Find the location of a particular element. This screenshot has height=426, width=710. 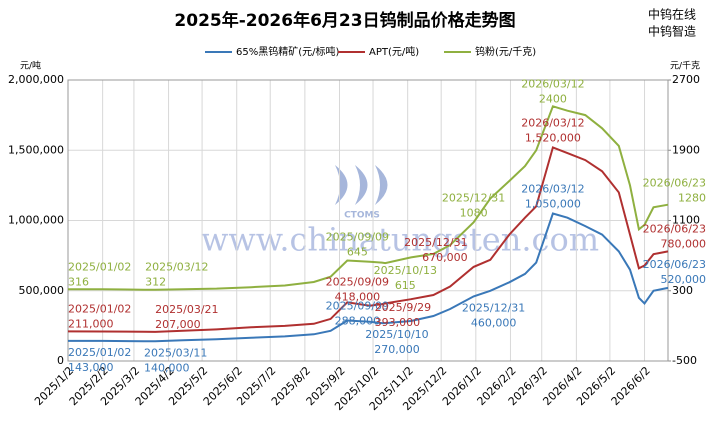

logo: CTOMS is located at coordinates (361, 193).